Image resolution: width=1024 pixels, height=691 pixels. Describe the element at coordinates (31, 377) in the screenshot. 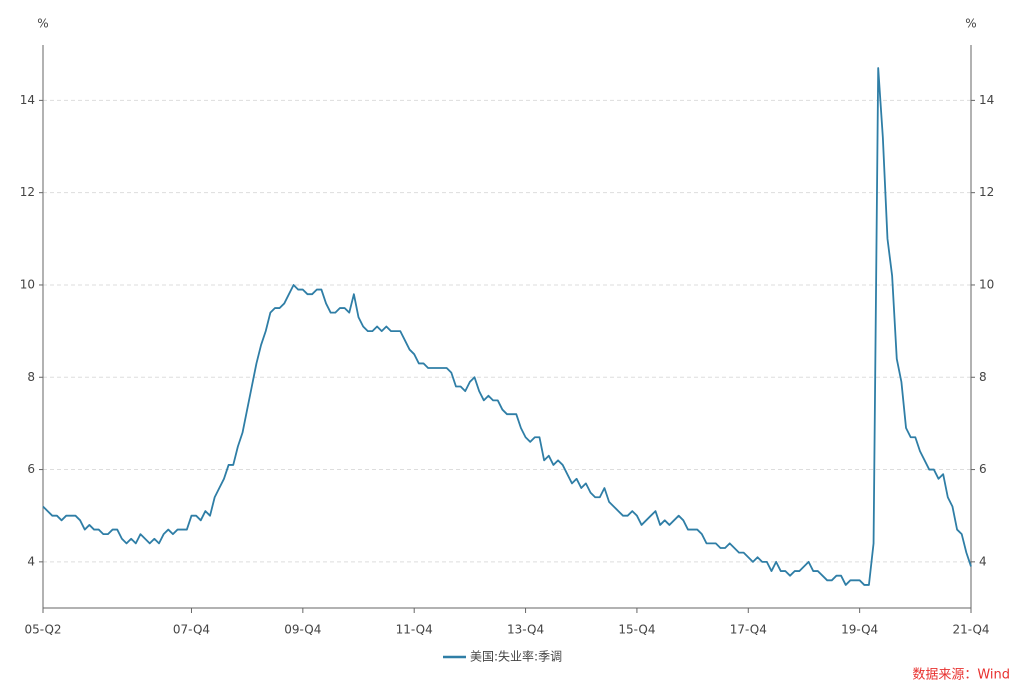

I see `y-tick-label: 8` at that location.